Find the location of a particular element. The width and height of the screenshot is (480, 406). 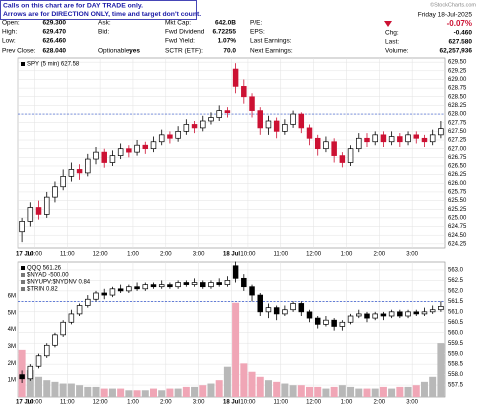

y-tick-label: 562.5 is located at coordinates (456, 281).